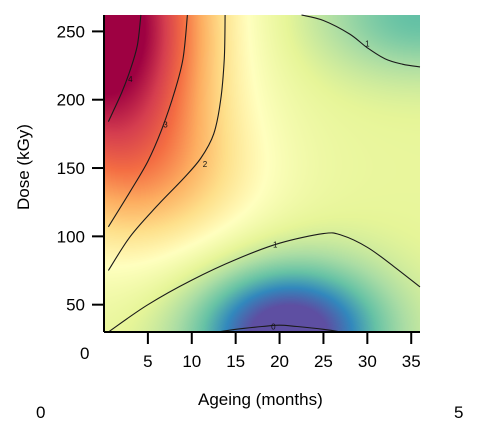 The height and width of the screenshot is (428, 492). What do you see at coordinates (191, 361) in the screenshot?
I see `x-tick-label-10: 10` at bounding box center [191, 361].